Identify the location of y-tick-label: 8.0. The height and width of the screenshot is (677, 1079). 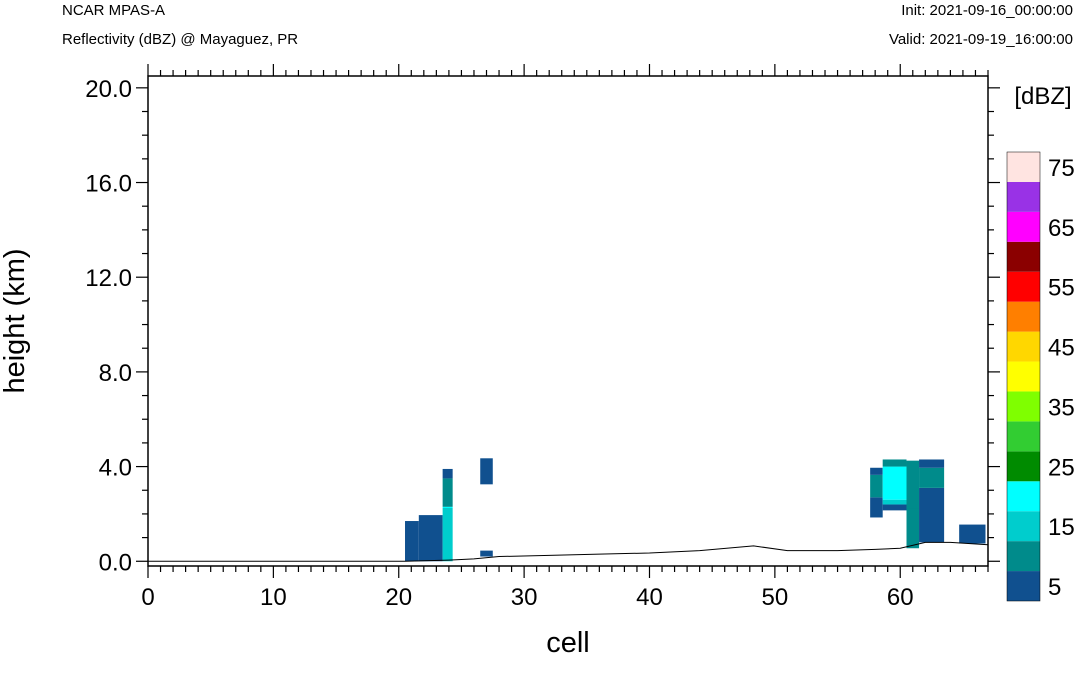
(115, 373).